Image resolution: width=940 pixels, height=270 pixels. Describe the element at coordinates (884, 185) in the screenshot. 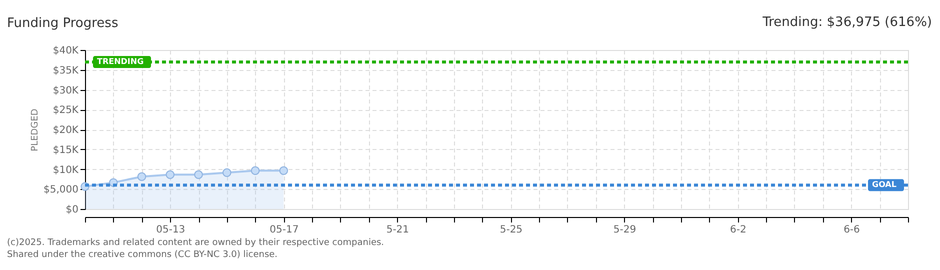

I see `ref-line-label: GOAL` at that location.